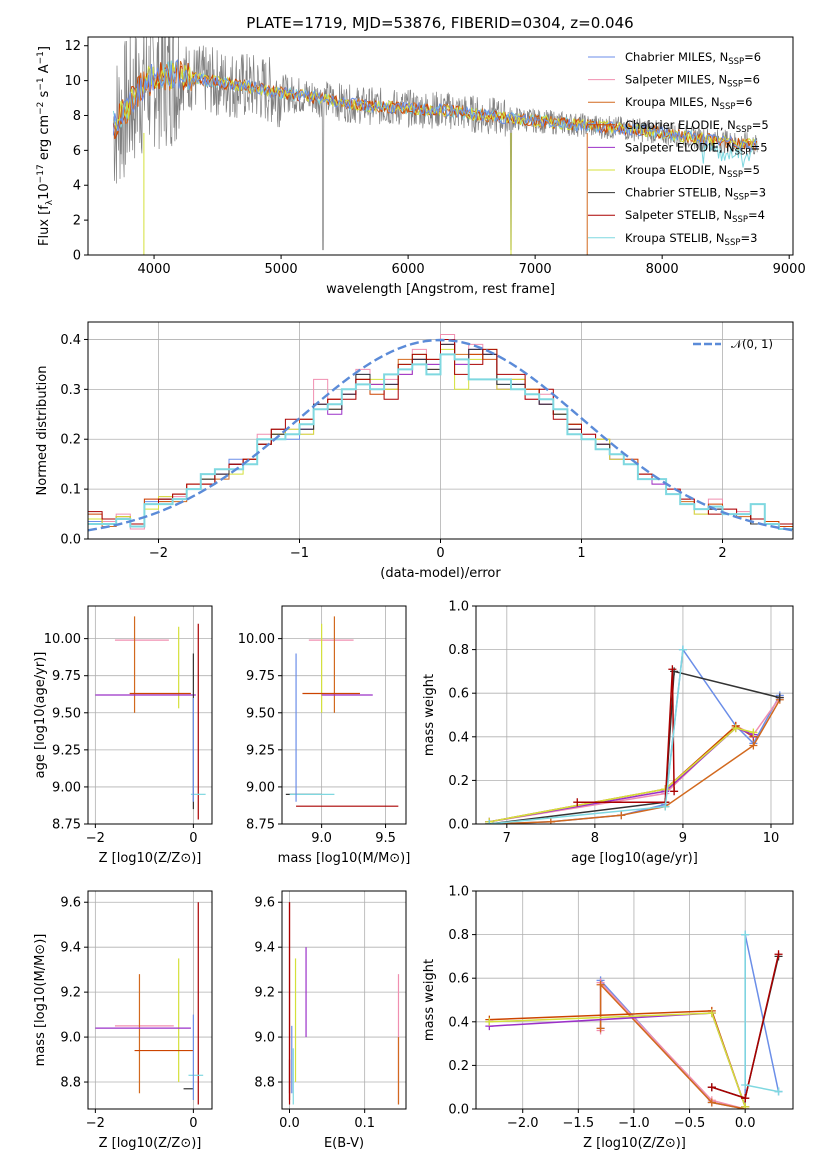 The height and width of the screenshot is (1174, 819). Describe the element at coordinates (154, 269) in the screenshot. I see `x-tick-label: 4000` at that location.